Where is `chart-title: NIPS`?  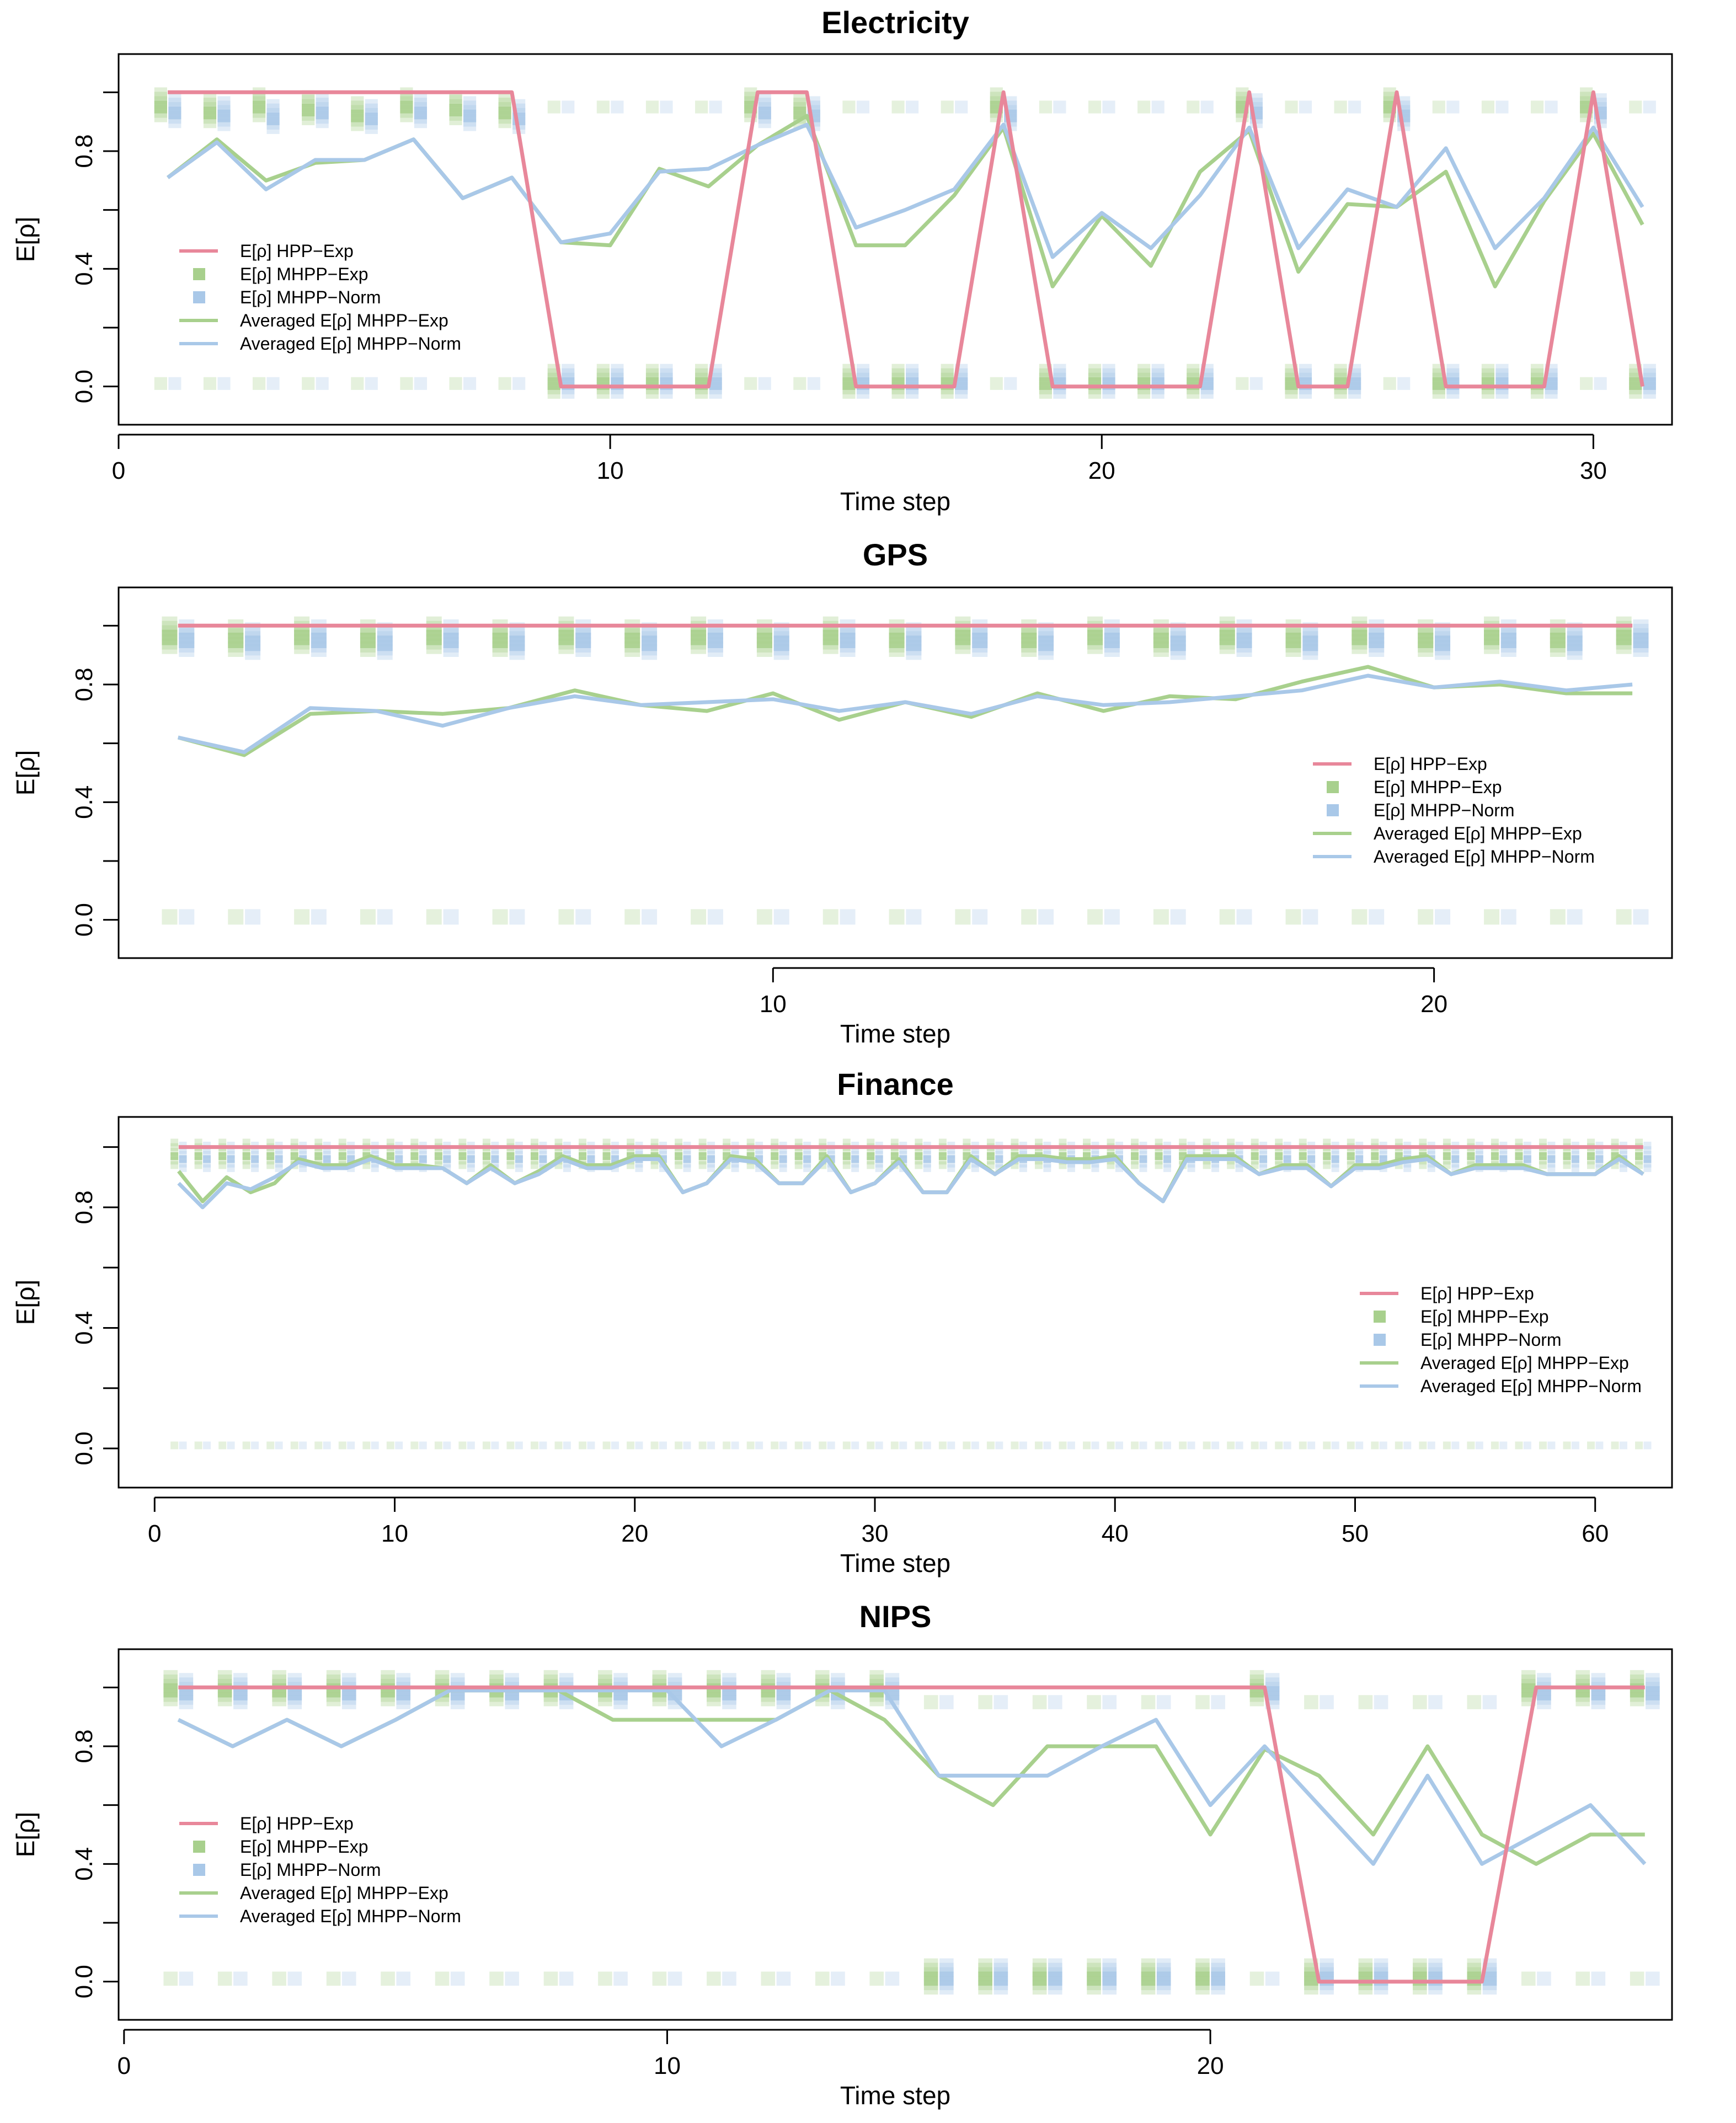
chart-title: NIPS is located at coordinates (895, 1616).